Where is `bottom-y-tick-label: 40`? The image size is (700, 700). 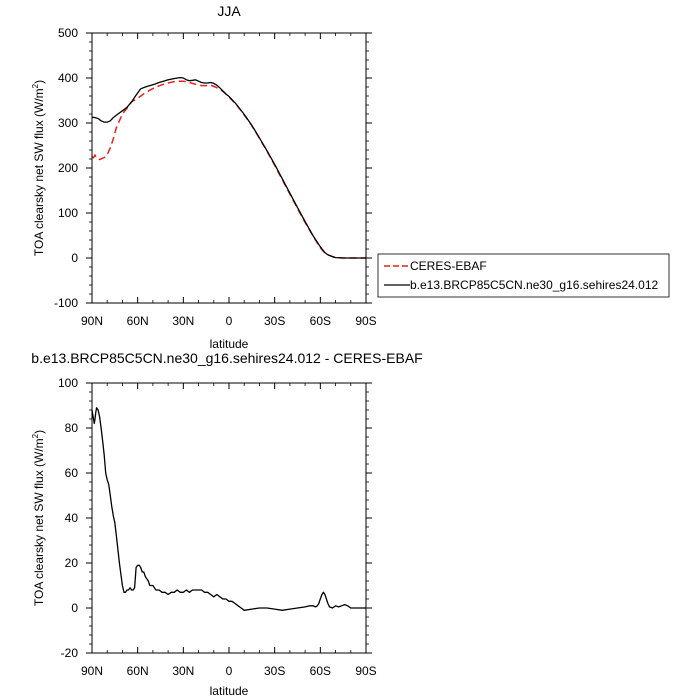 bottom-y-tick-label: 40 is located at coordinates (72, 518).